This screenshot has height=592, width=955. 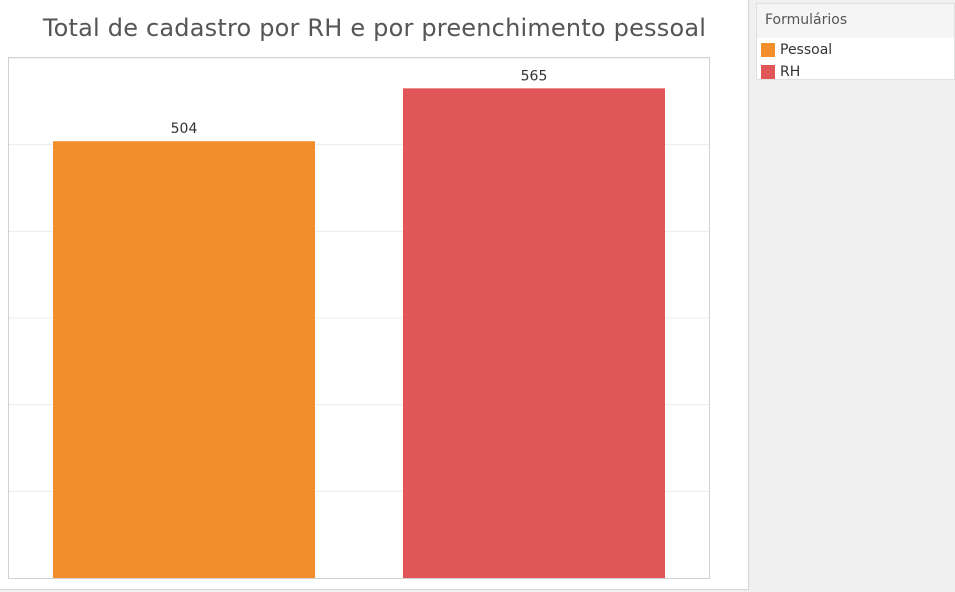 What do you see at coordinates (768, 72) in the screenshot?
I see `legend-swatch-rh` at bounding box center [768, 72].